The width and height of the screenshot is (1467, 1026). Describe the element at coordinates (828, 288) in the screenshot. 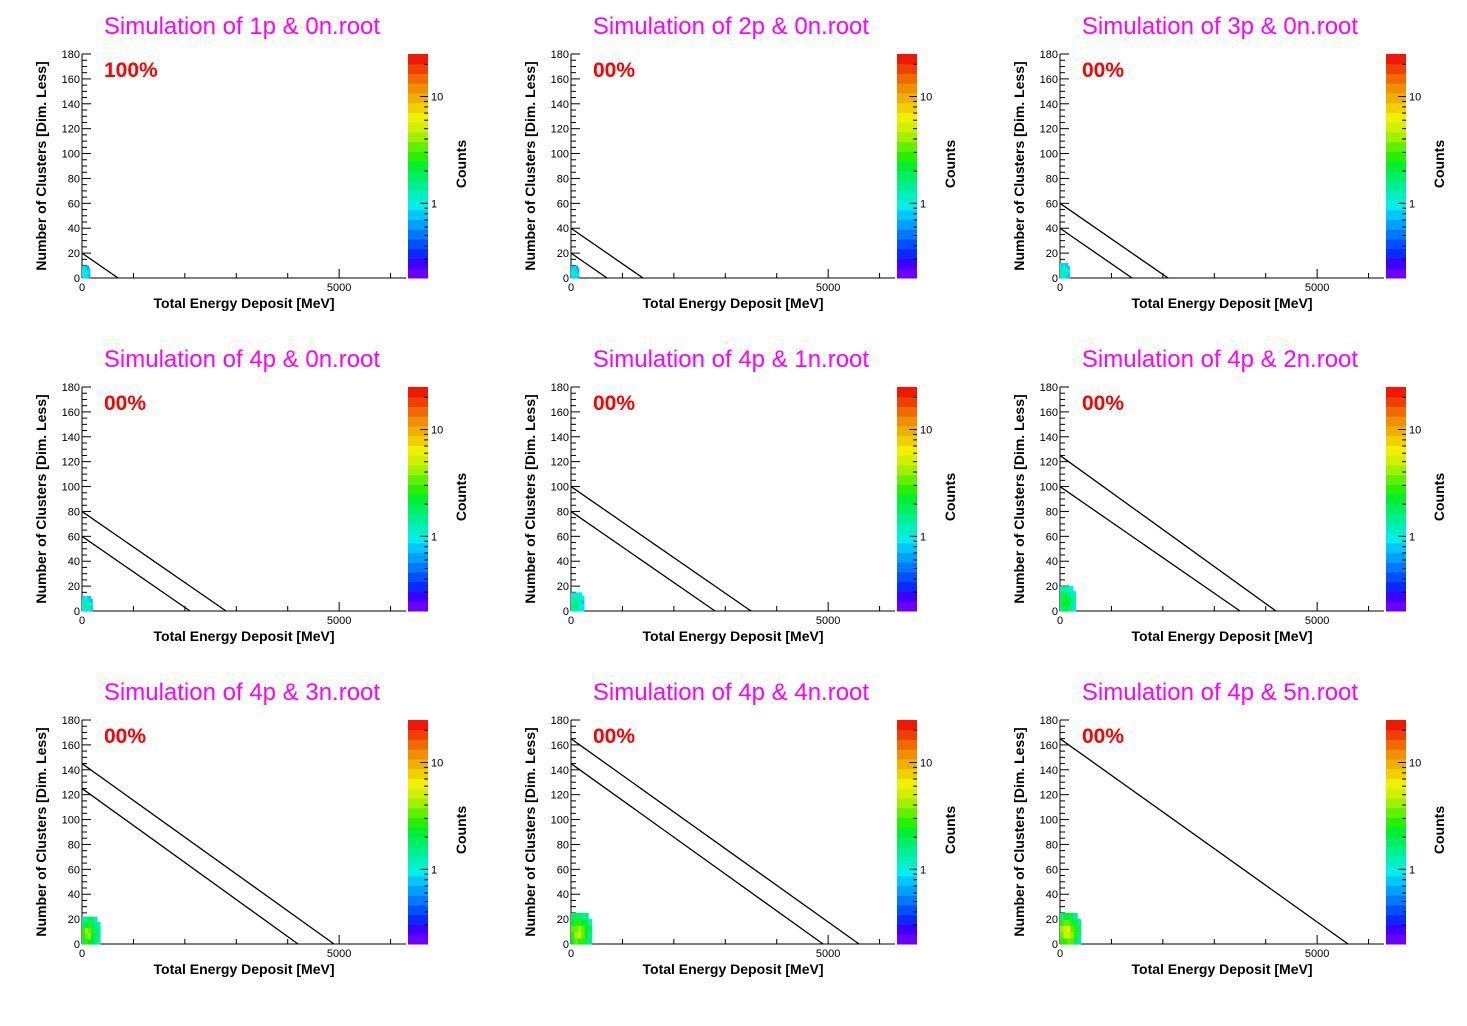

I see `x-tick-label: 5000` at that location.